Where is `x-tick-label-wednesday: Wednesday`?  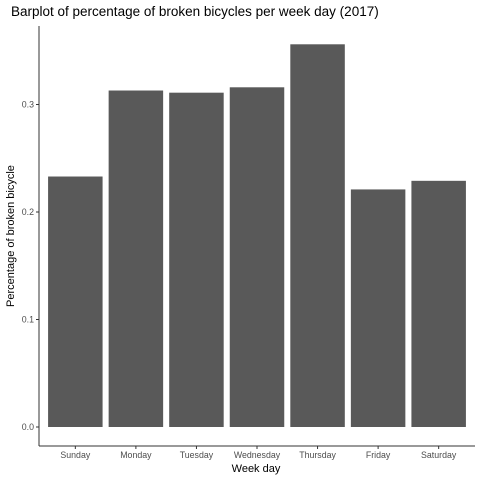 x-tick-label-wednesday: Wednesday is located at coordinates (257, 455).